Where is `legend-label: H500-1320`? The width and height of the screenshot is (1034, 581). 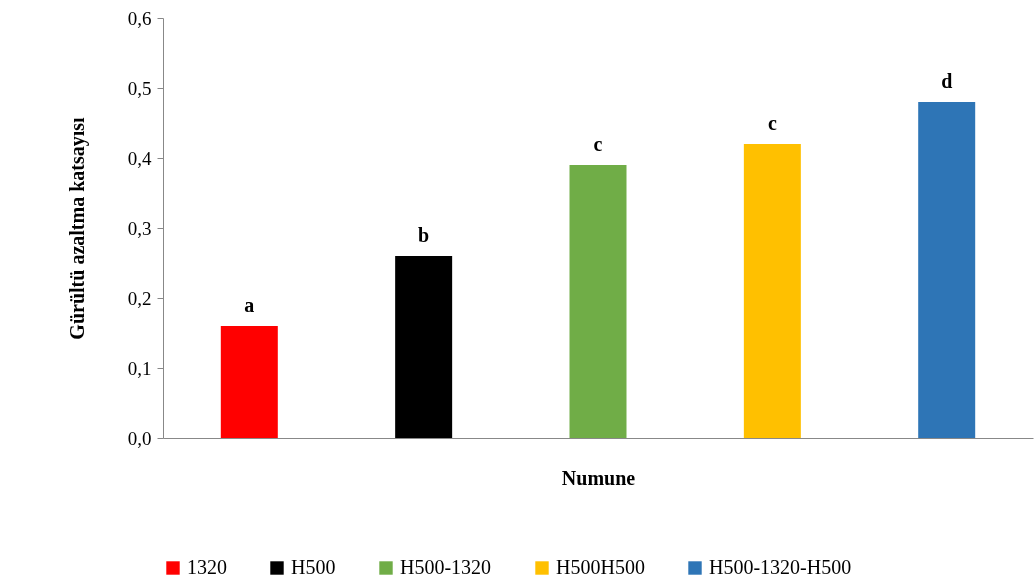 legend-label: H500-1320 is located at coordinates (446, 567).